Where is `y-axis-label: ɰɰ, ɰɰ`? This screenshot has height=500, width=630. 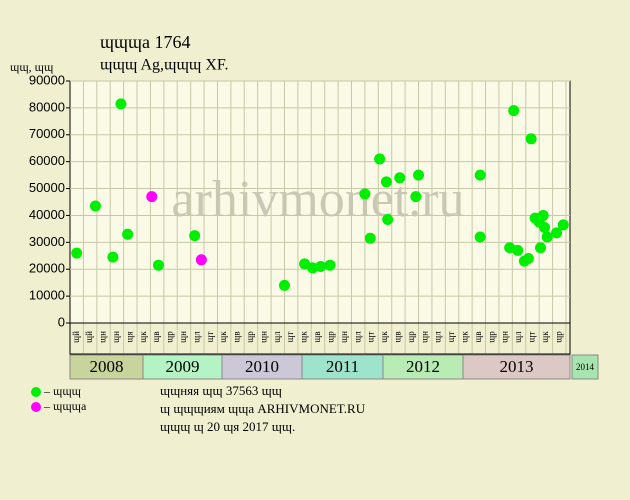 y-axis-label: ɰɰ, ɰɰ is located at coordinates (32, 67).